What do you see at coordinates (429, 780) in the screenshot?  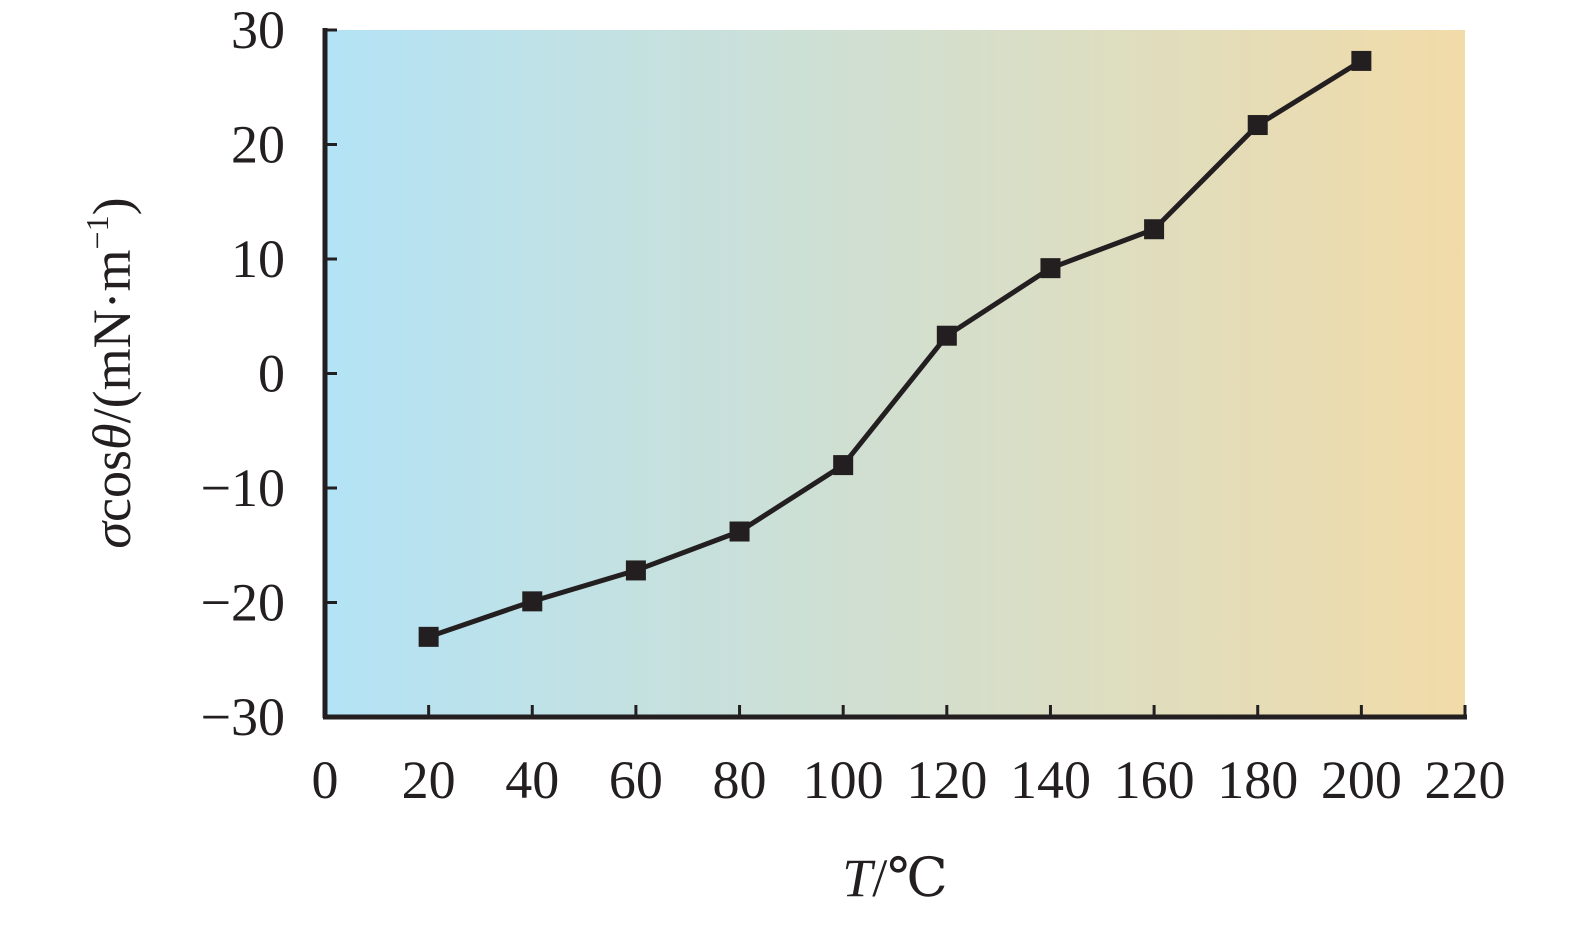 I see `x-tick-label: 20` at bounding box center [429, 780].